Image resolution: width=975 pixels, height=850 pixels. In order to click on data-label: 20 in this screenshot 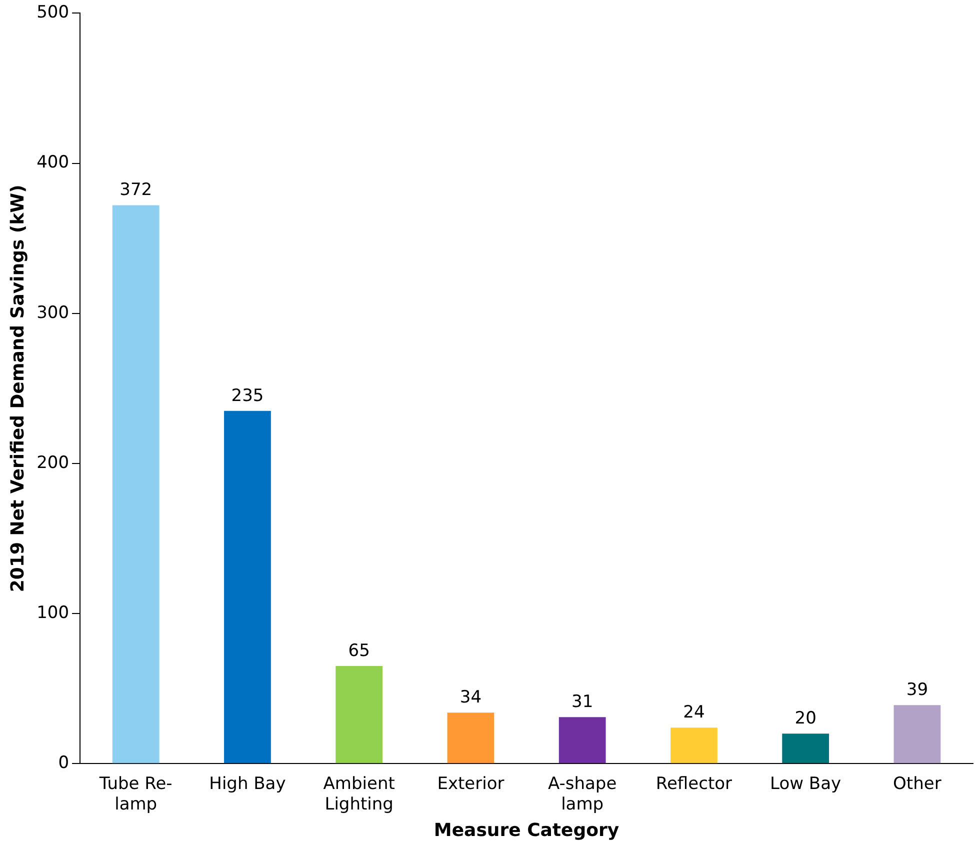, I will do `click(805, 718)`.